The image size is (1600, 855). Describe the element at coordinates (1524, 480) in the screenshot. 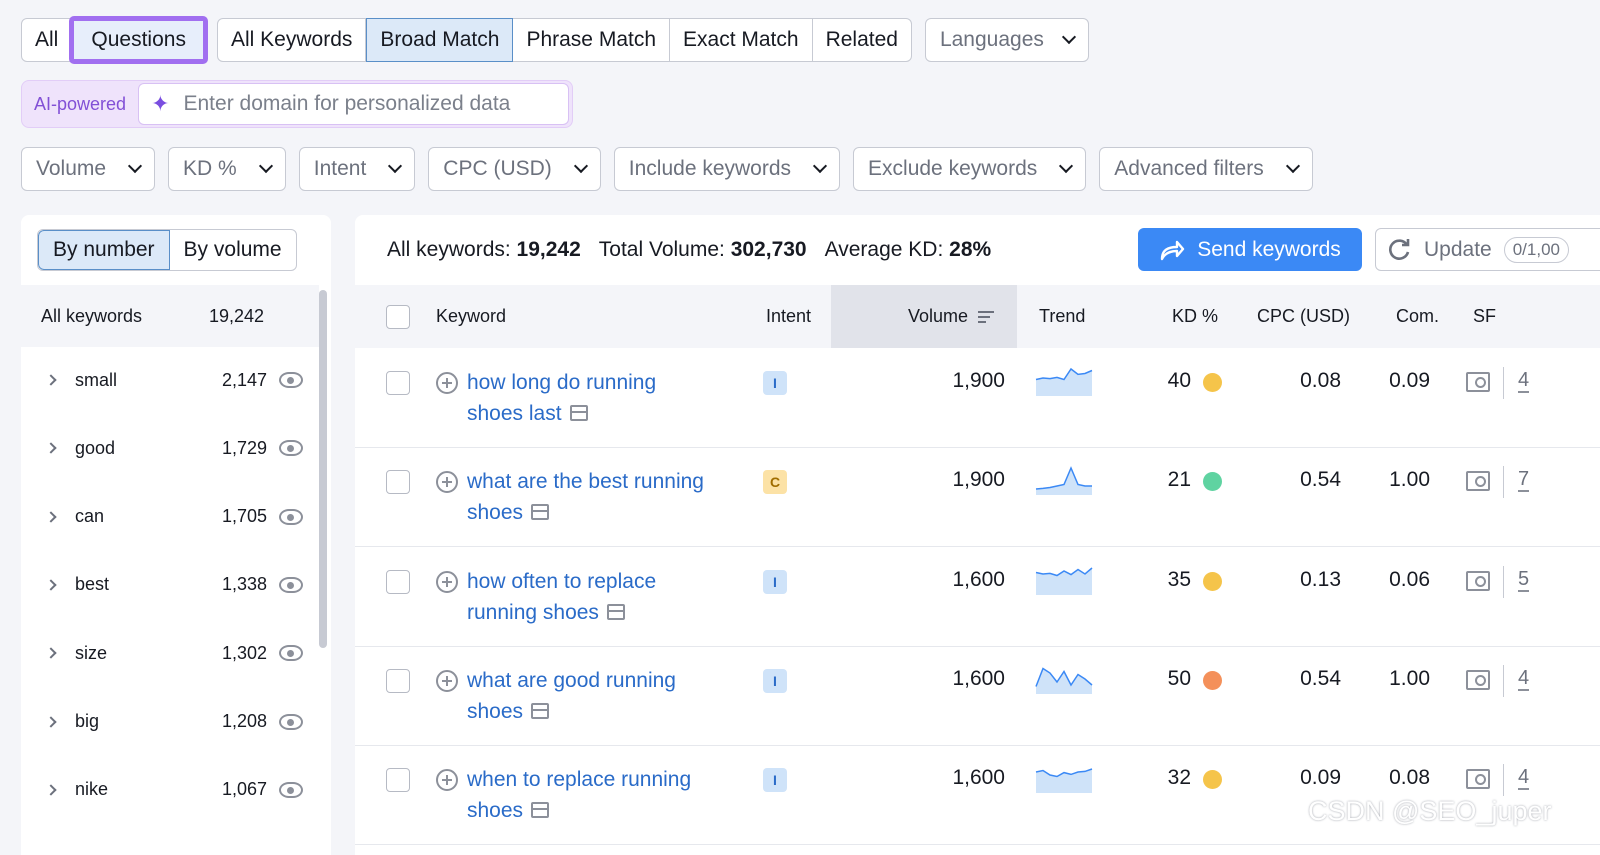

I see `serp-features-count: 7` at that location.